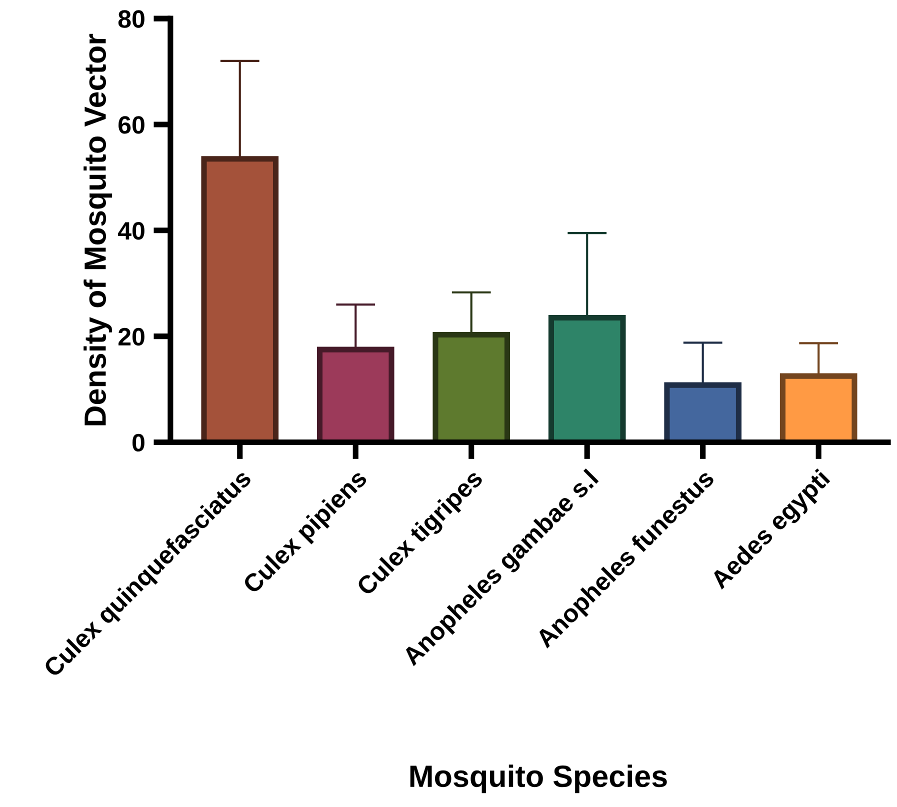  Describe the element at coordinates (131, 125) in the screenshot. I see `y-tick-label: 60` at that location.